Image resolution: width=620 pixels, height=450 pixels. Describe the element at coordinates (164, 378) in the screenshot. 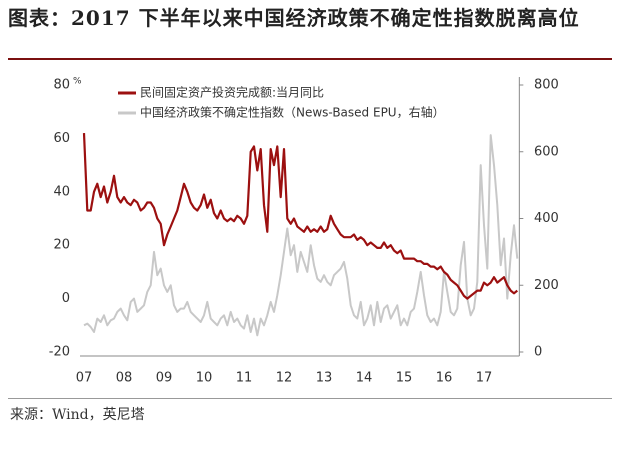

I see `x-tick-label: 09` at that location.